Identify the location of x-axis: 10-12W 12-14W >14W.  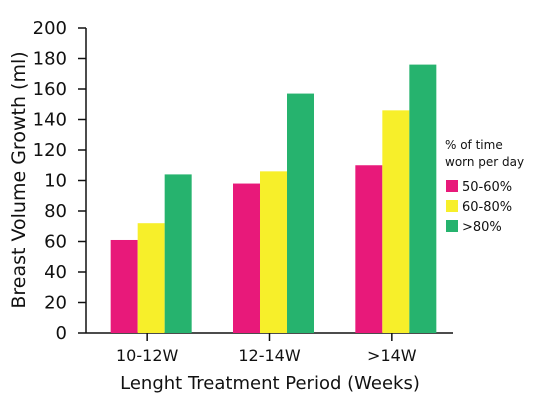
(269, 348).